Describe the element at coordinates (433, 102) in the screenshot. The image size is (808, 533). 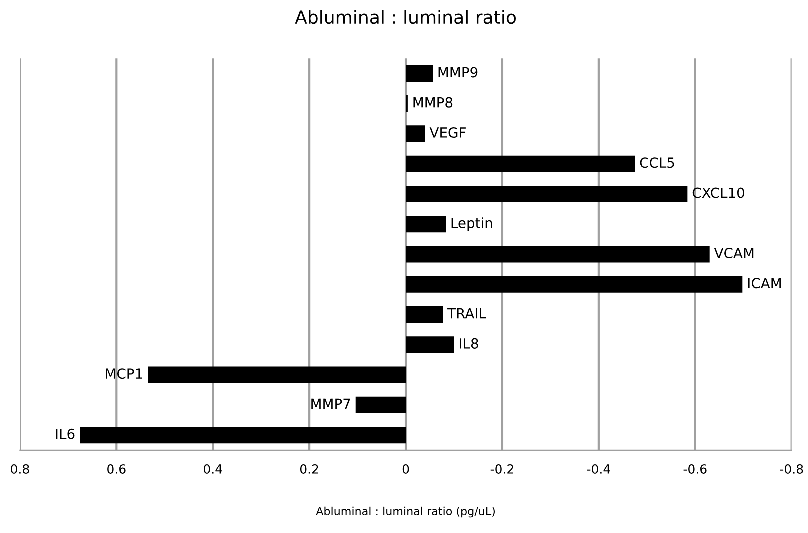
I see `y-tick-label: MMP8` at that location.